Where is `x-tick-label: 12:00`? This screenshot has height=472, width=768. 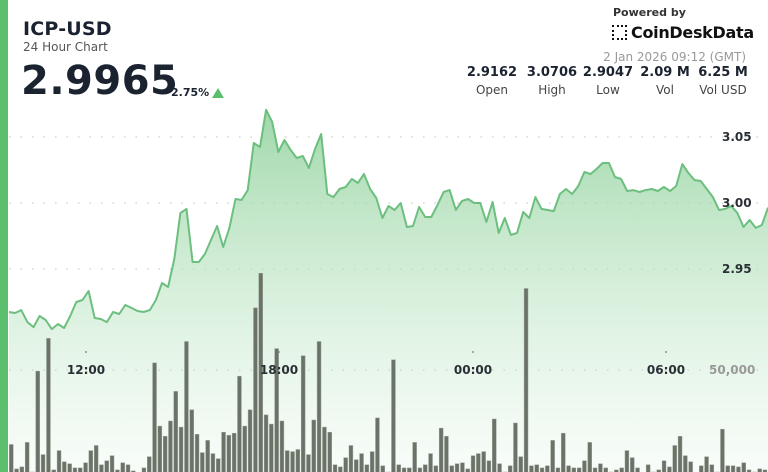 x-tick-label: 12:00 is located at coordinates (86, 370).